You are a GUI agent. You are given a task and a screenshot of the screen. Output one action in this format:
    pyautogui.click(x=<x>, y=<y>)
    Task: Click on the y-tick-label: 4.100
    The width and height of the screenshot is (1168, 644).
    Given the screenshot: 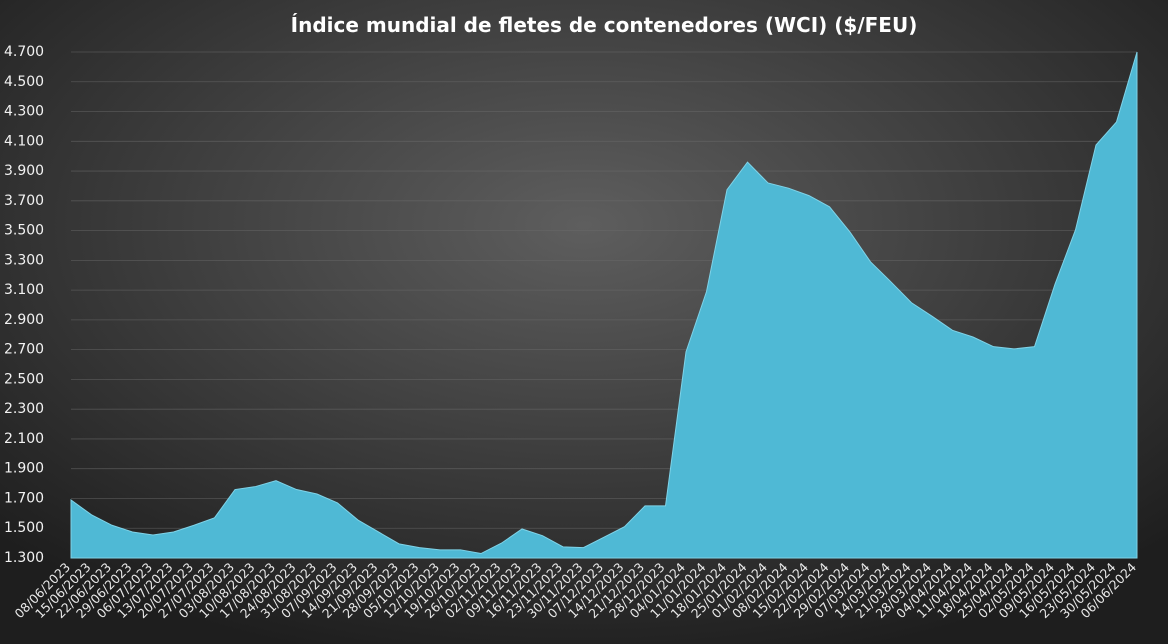 What is the action you would take?
    pyautogui.click(x=24, y=141)
    